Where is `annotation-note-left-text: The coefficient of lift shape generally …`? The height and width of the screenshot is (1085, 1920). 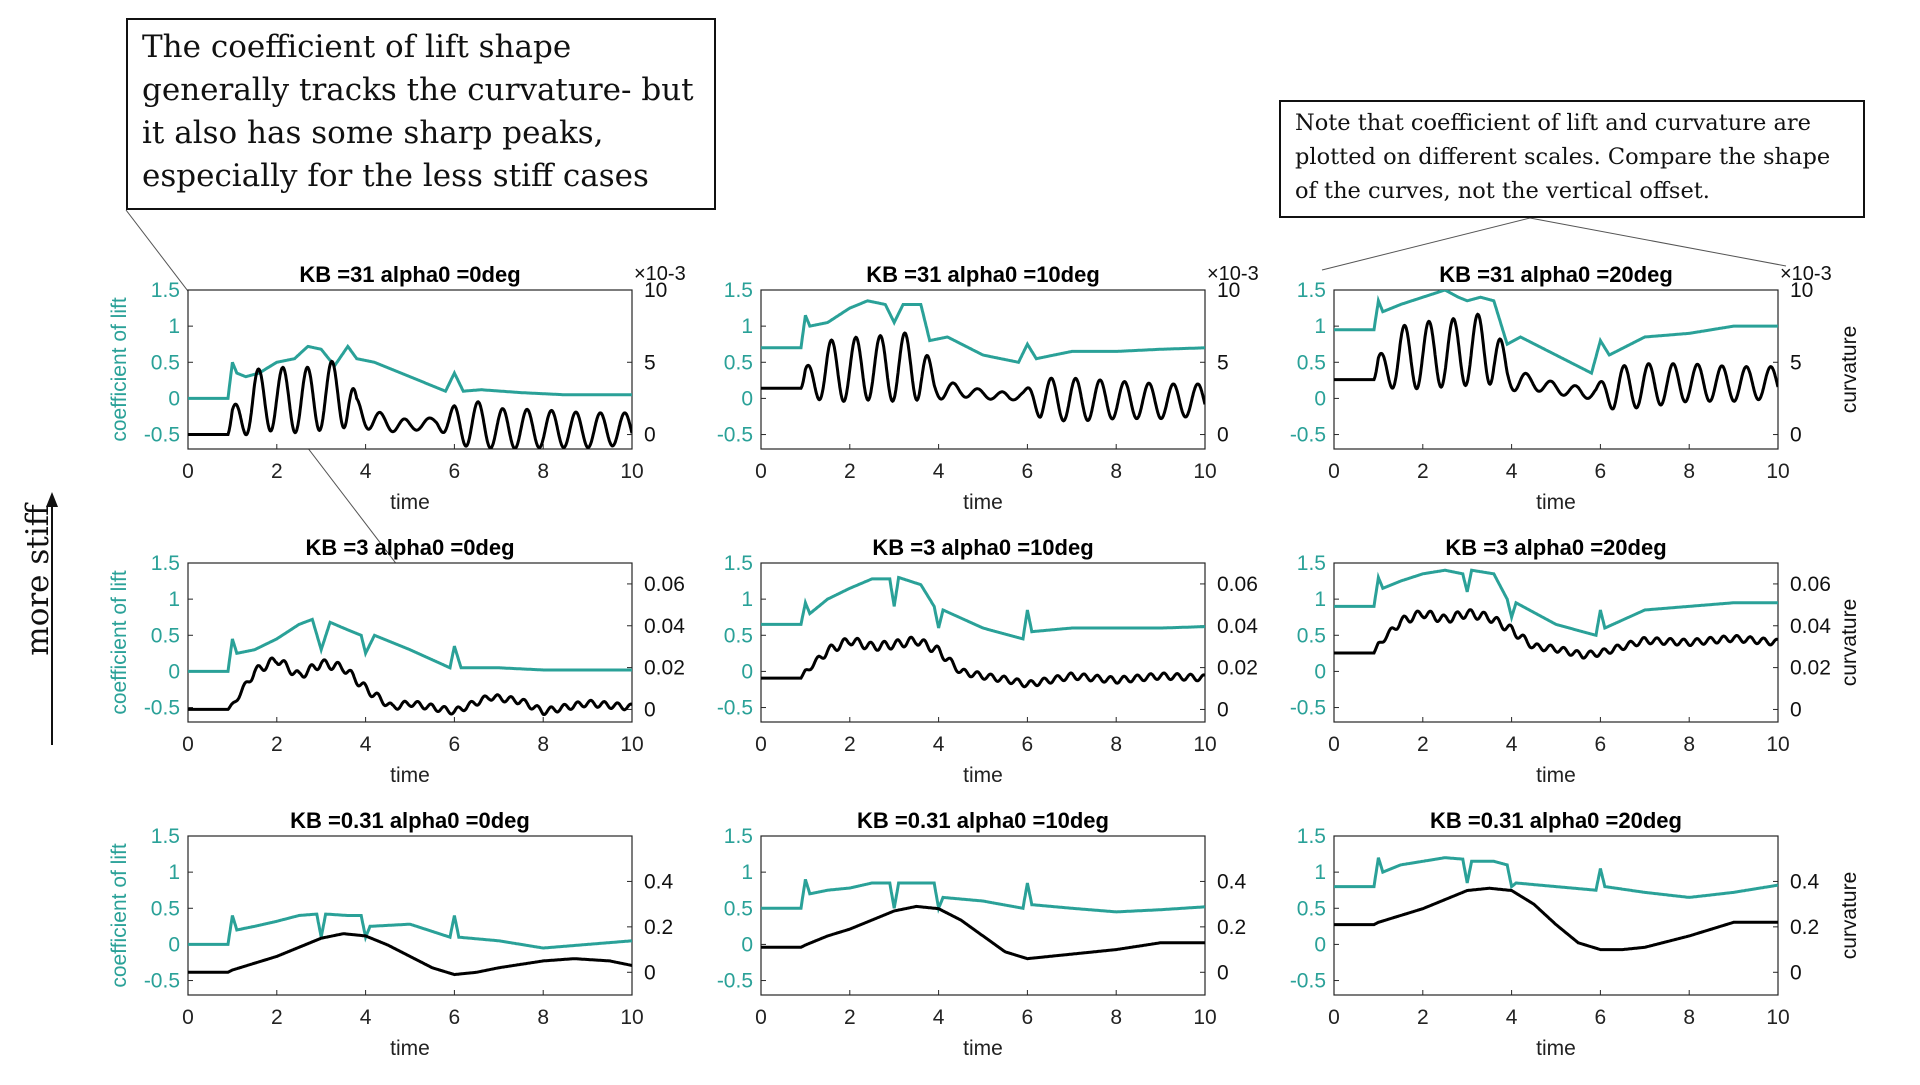 annotation-note-left-text: The coefficient of lift shape generally … is located at coordinates (418, 111).